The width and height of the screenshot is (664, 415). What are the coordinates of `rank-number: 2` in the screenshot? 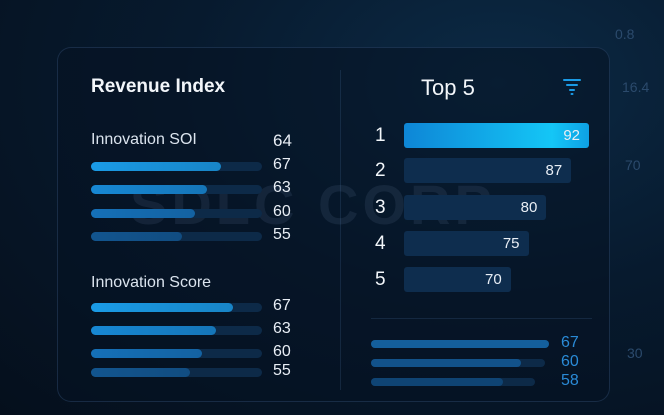 It's located at (380, 170).